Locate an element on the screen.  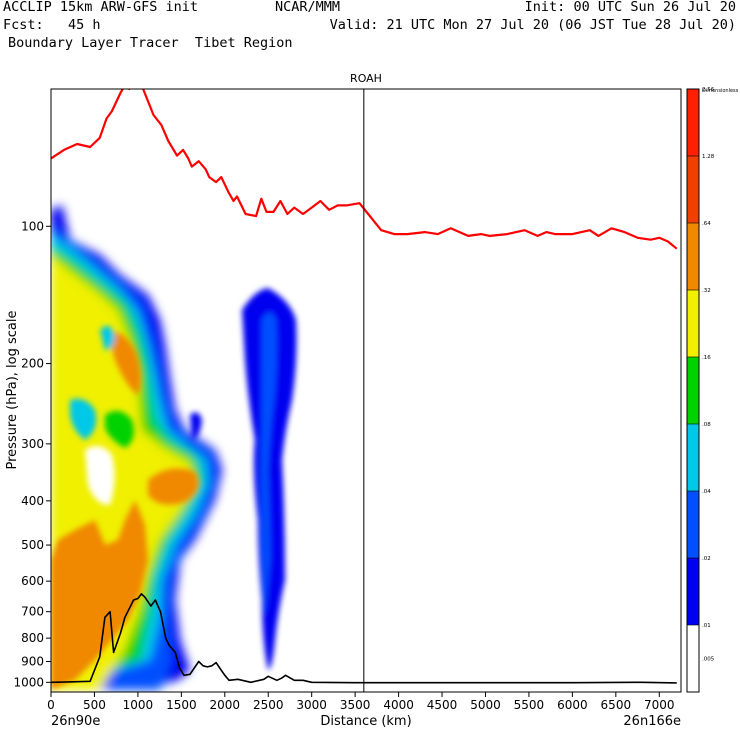
colorbar-label: 2.56 is located at coordinates (708, 90).